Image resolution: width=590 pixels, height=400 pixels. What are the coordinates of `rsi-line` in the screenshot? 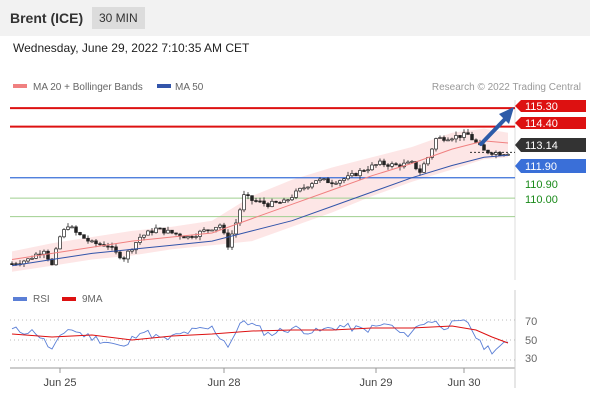 It's located at (260, 337).